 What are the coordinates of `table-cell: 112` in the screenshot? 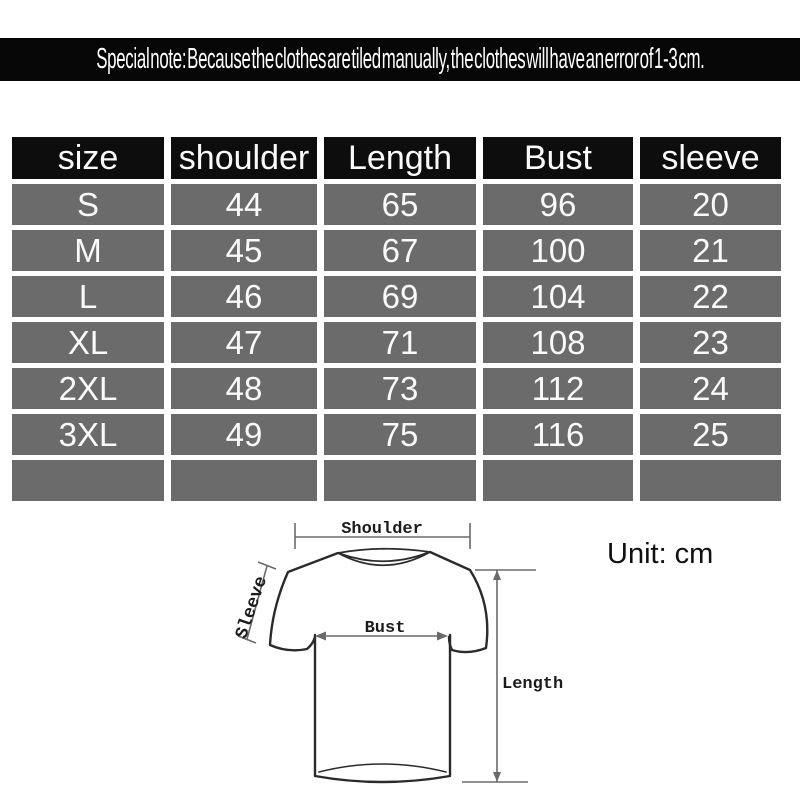 It's located at (558, 388).